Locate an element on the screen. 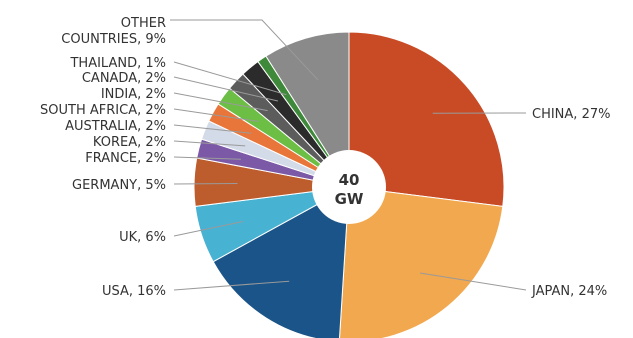 The width and height of the screenshot is (633, 338). slice-label-korea: KOREA, 2% is located at coordinates (129, 142).